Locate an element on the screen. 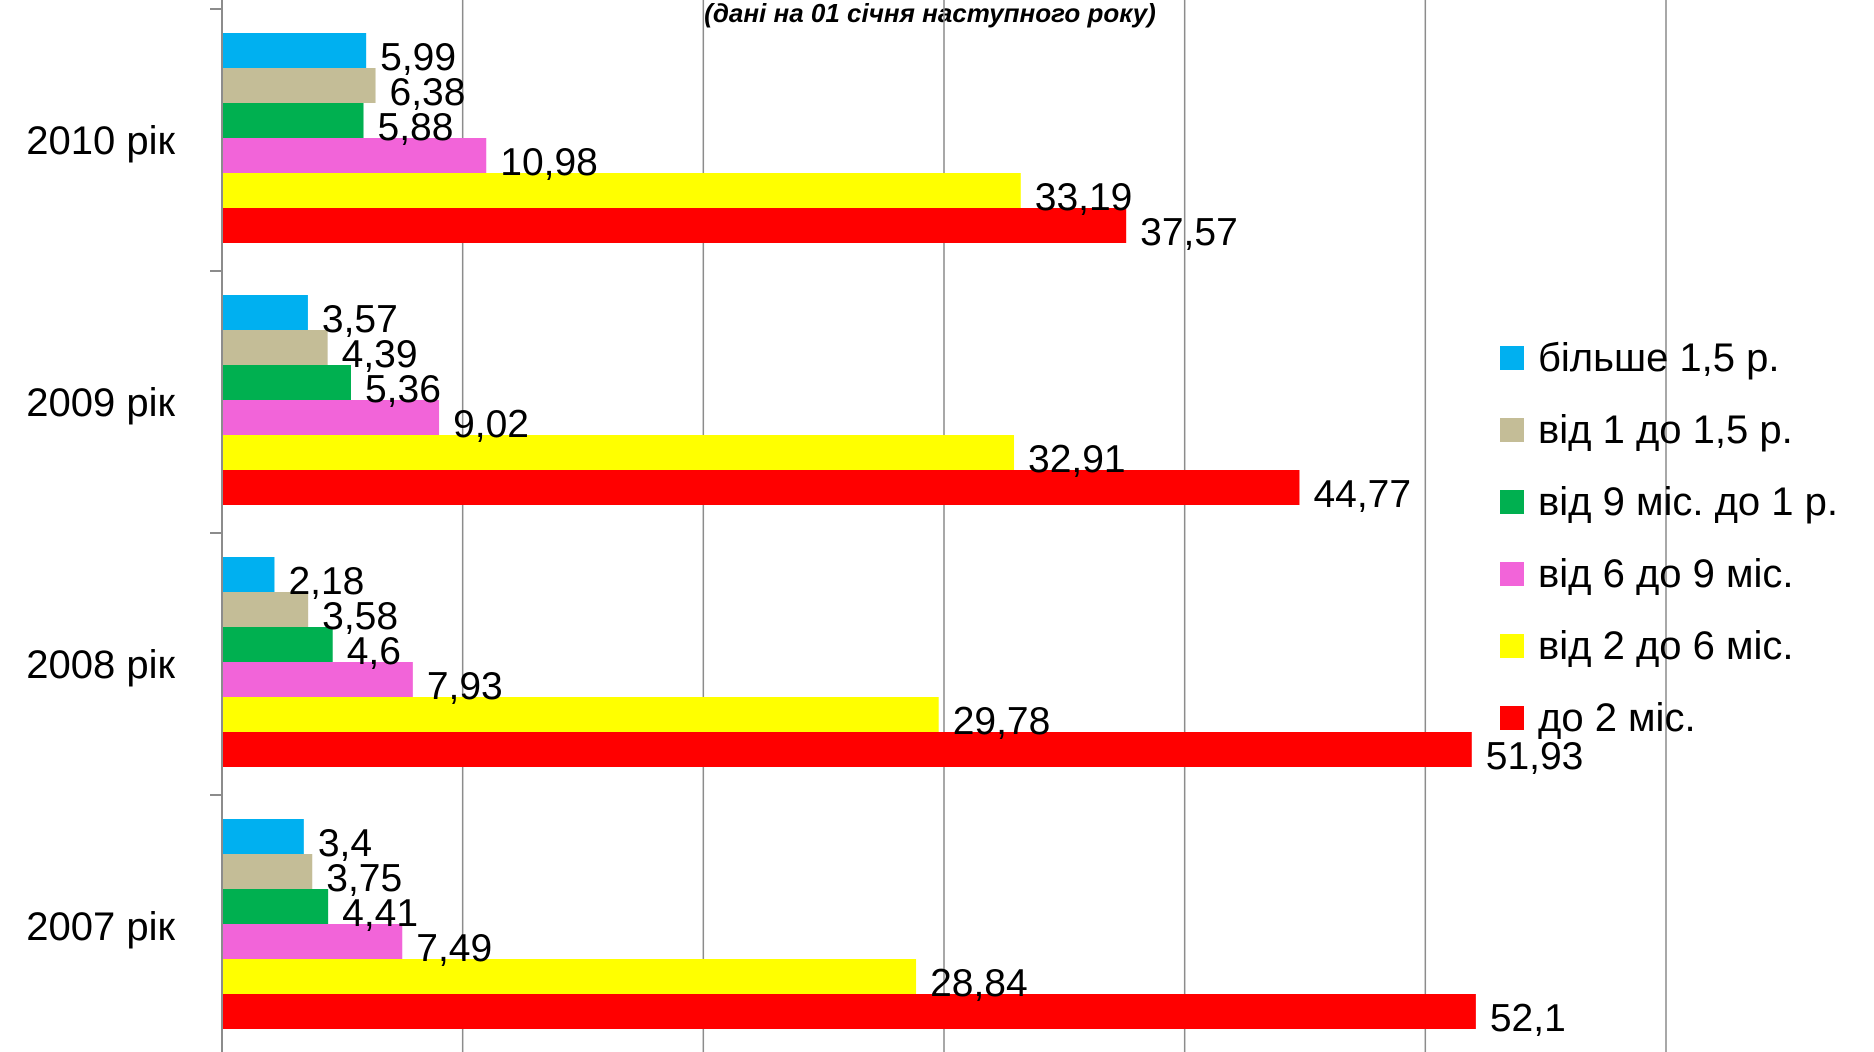 The height and width of the screenshot is (1052, 1874). data-label: 5,99 is located at coordinates (418, 57).